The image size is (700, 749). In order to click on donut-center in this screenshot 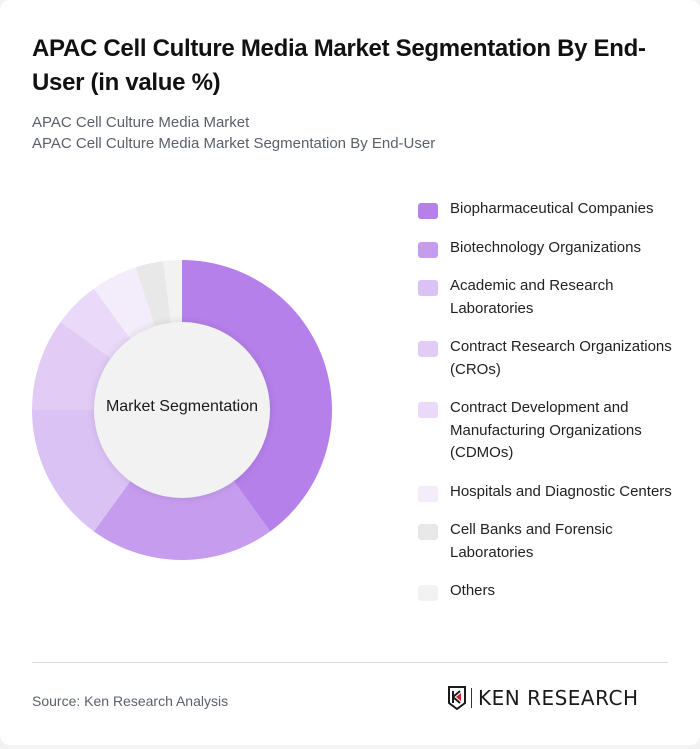, I will do `click(182, 410)`.